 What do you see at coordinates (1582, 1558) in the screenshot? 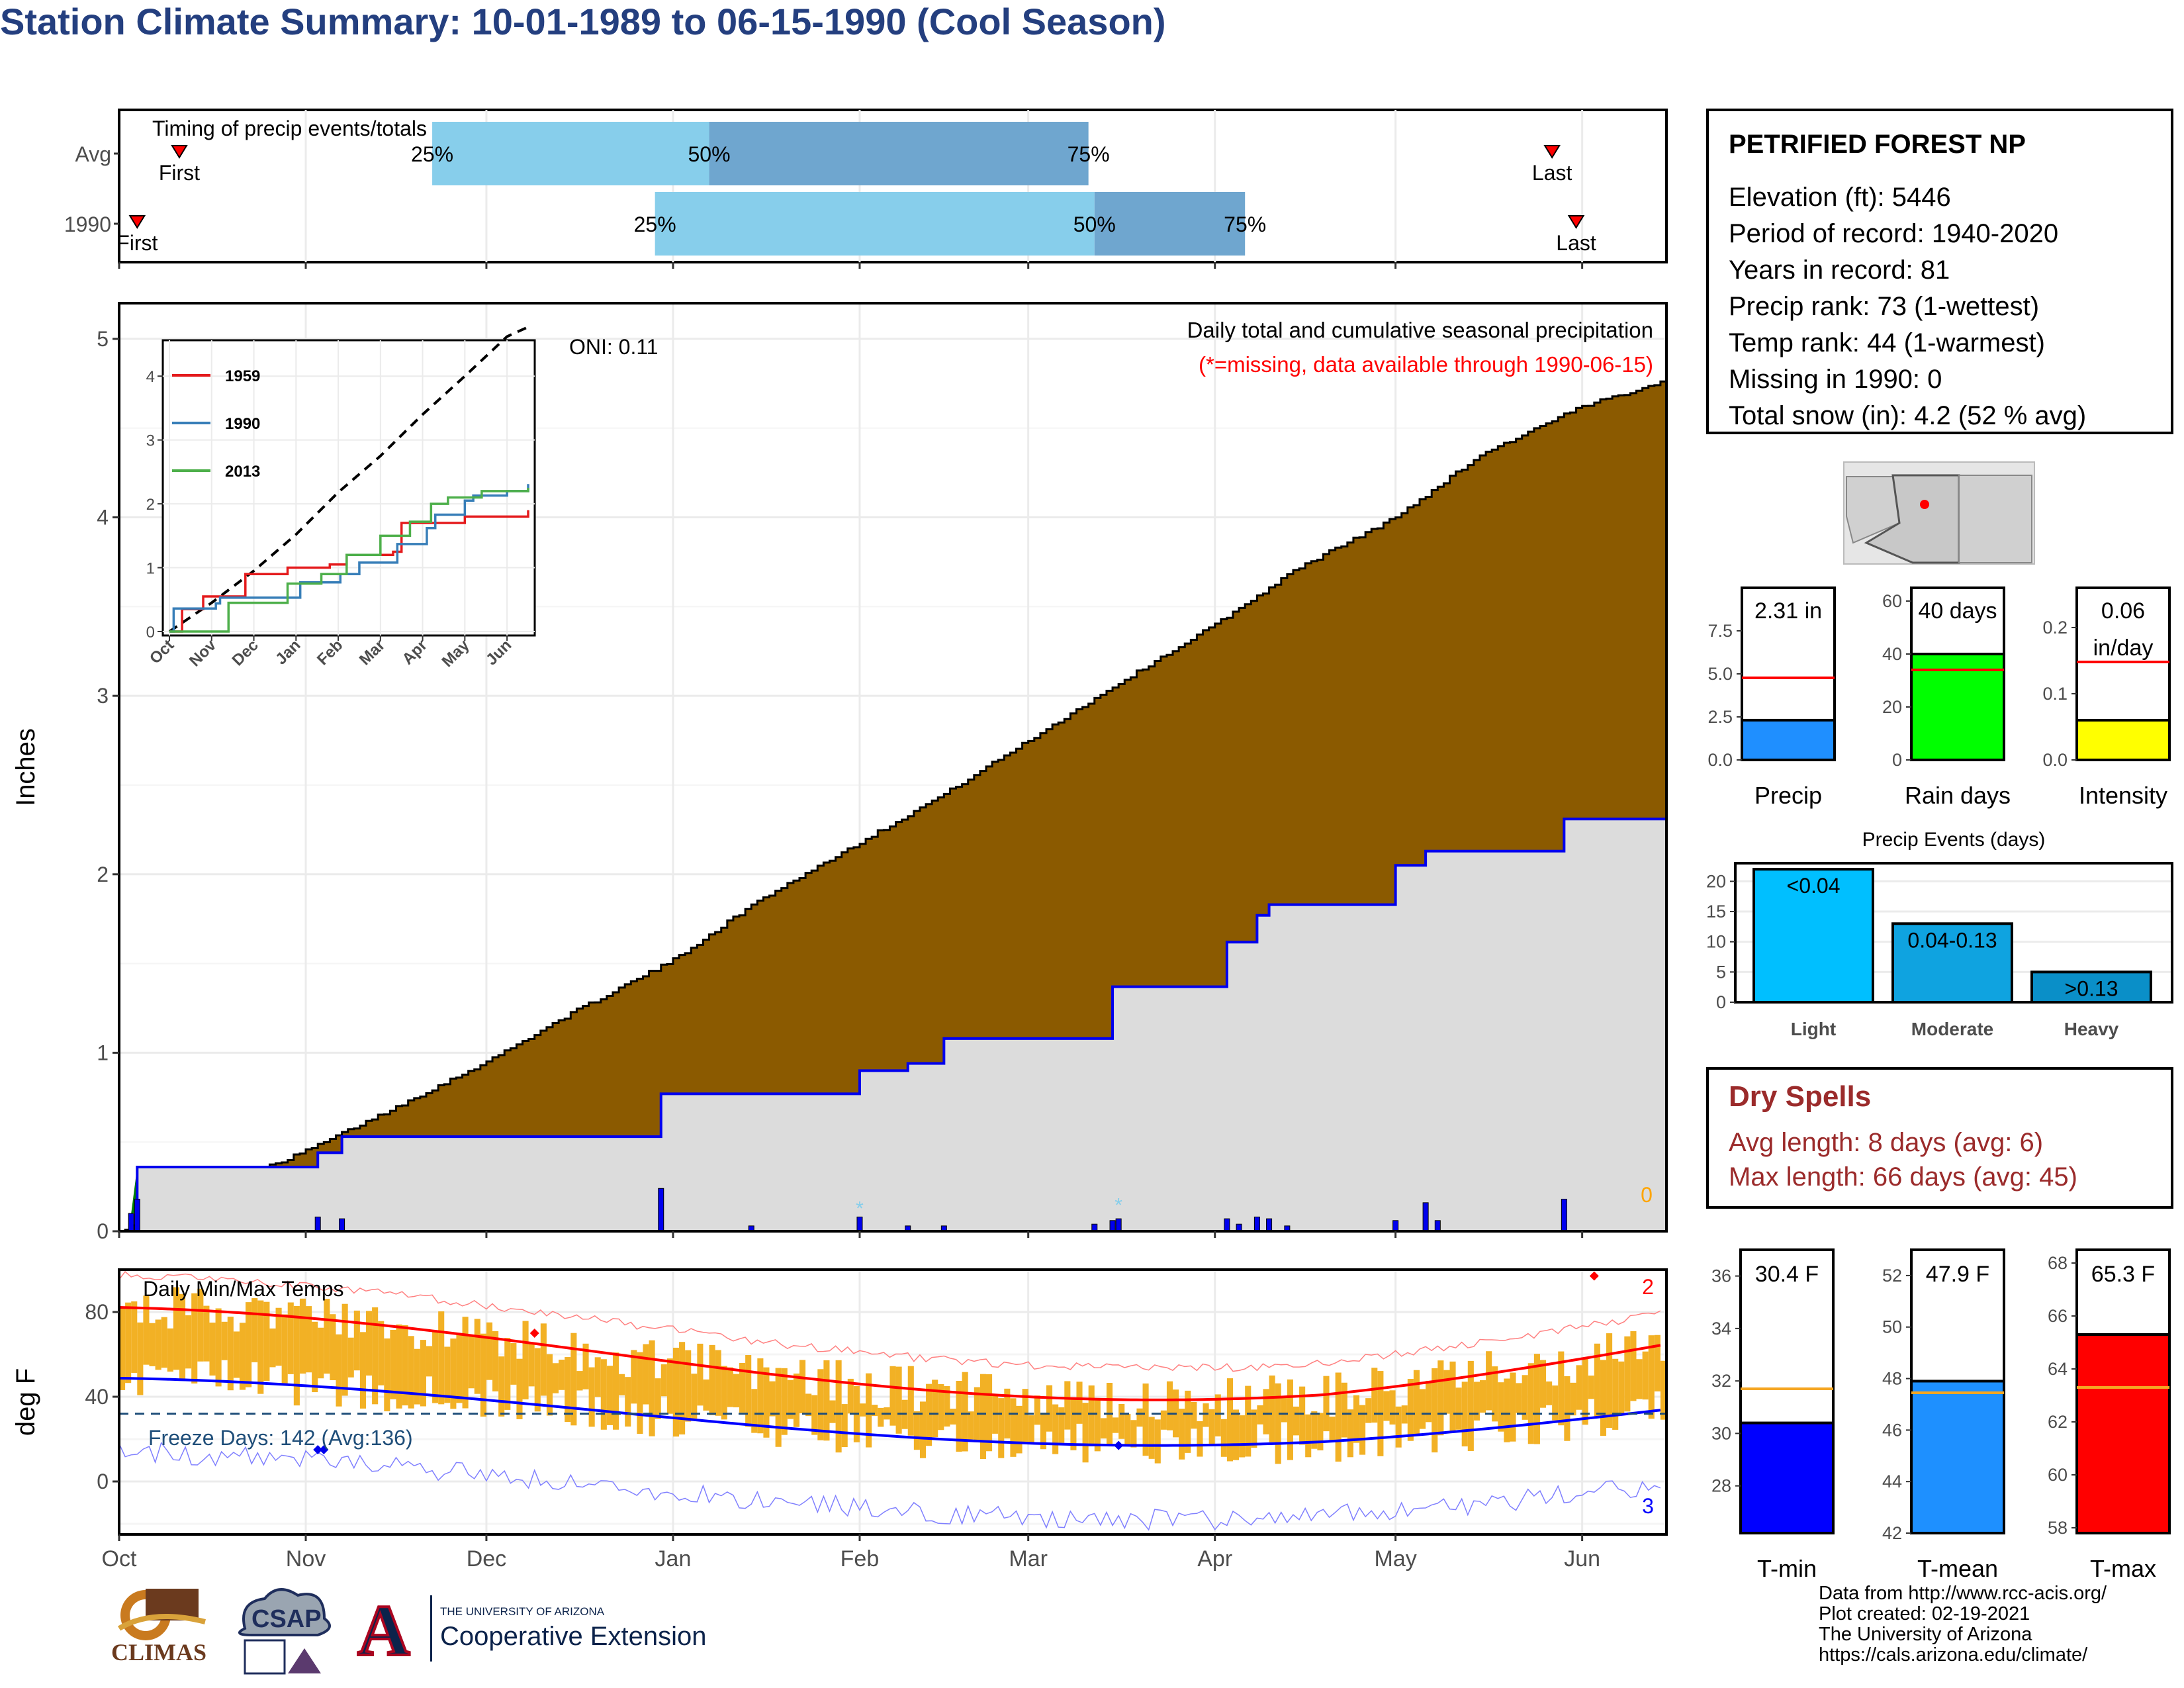
I see `temps-x-tick-label: Jun` at bounding box center [1582, 1558].